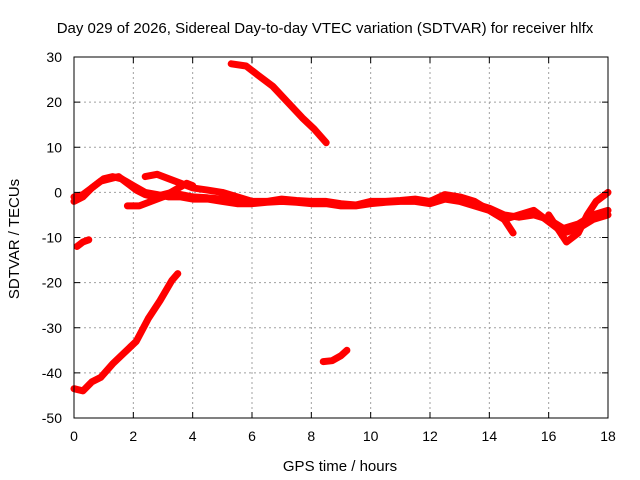 The height and width of the screenshot is (480, 640). Describe the element at coordinates (471, 214) in the screenshot. I see `series-line-track-e` at that location.